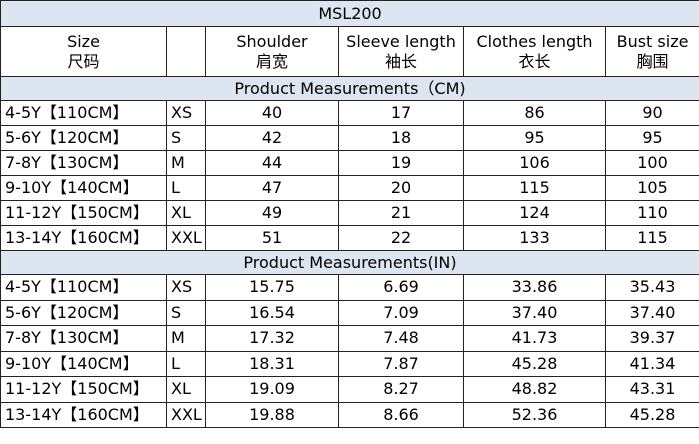 The image size is (699, 444). I want to click on table-row: 13-14Y【160CM】 XXL 19.88 8.66 52.36 45.28, so click(349, 414).